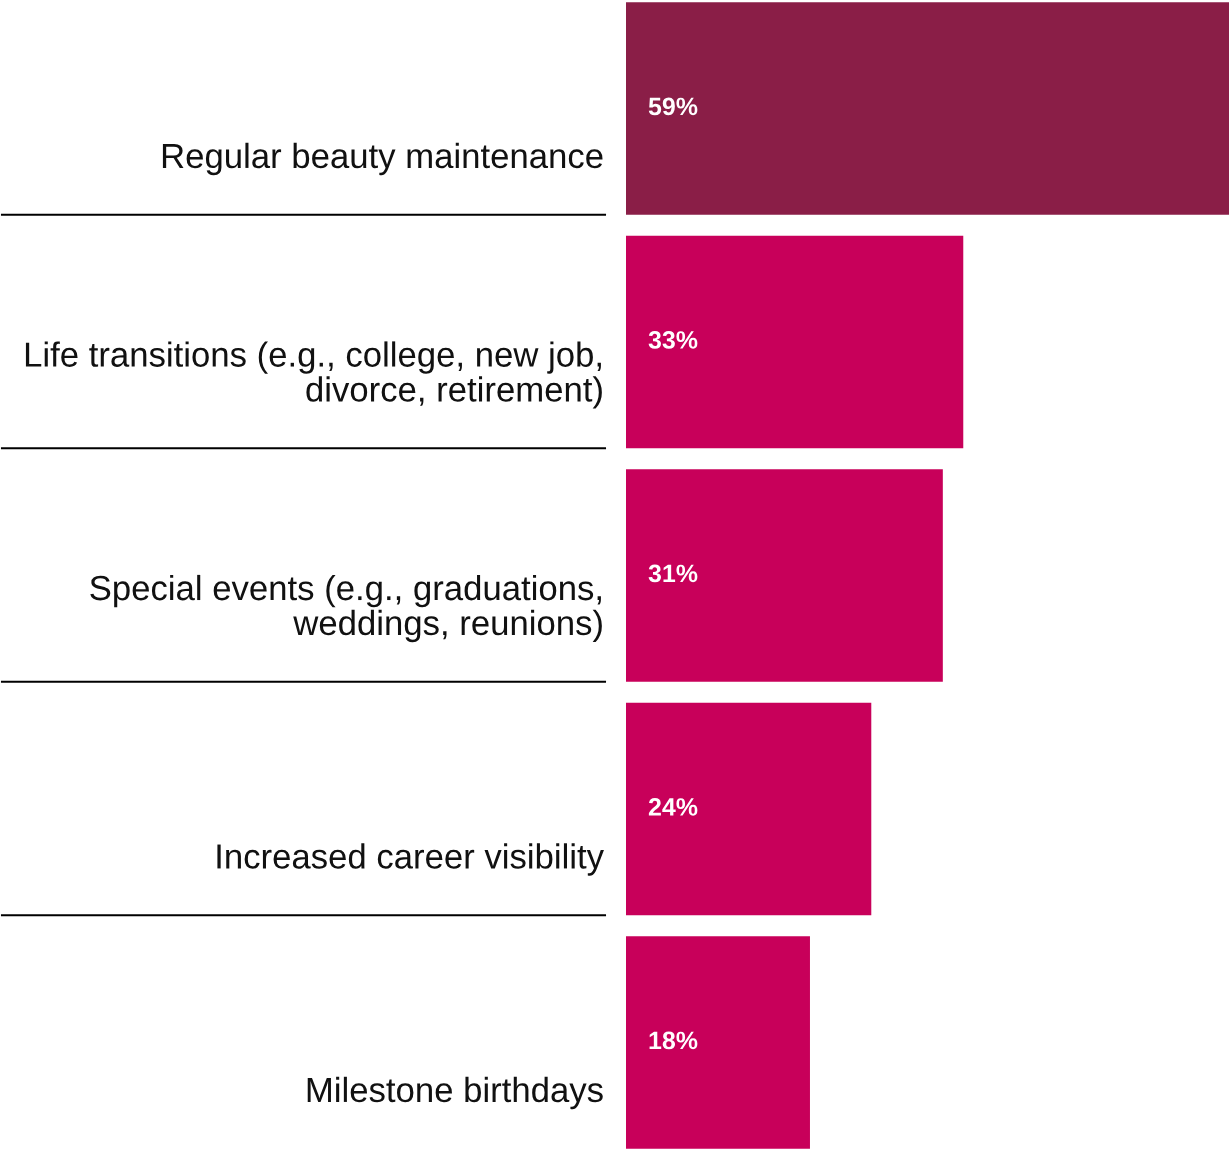 The image size is (1229, 1150). What do you see at coordinates (673, 106) in the screenshot?
I see `data-label: 59%` at bounding box center [673, 106].